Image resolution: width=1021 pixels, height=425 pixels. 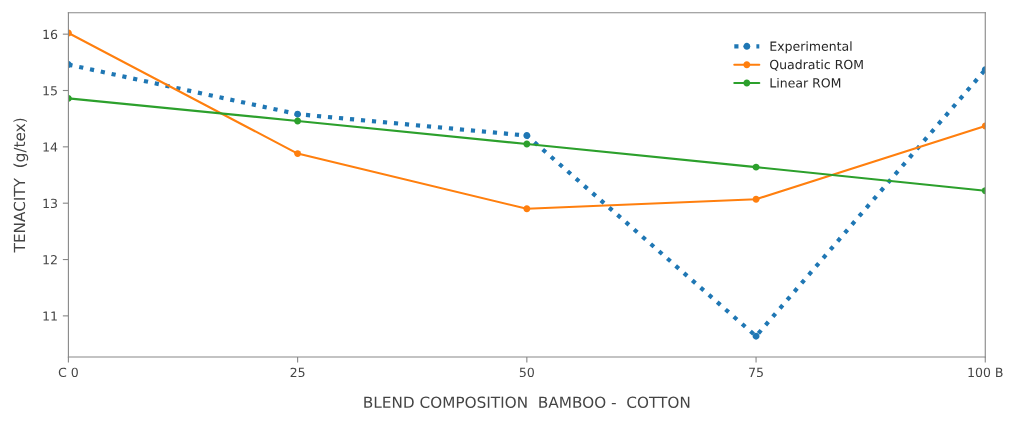 I want to click on y-tick-label: 11, so click(x=50, y=316).